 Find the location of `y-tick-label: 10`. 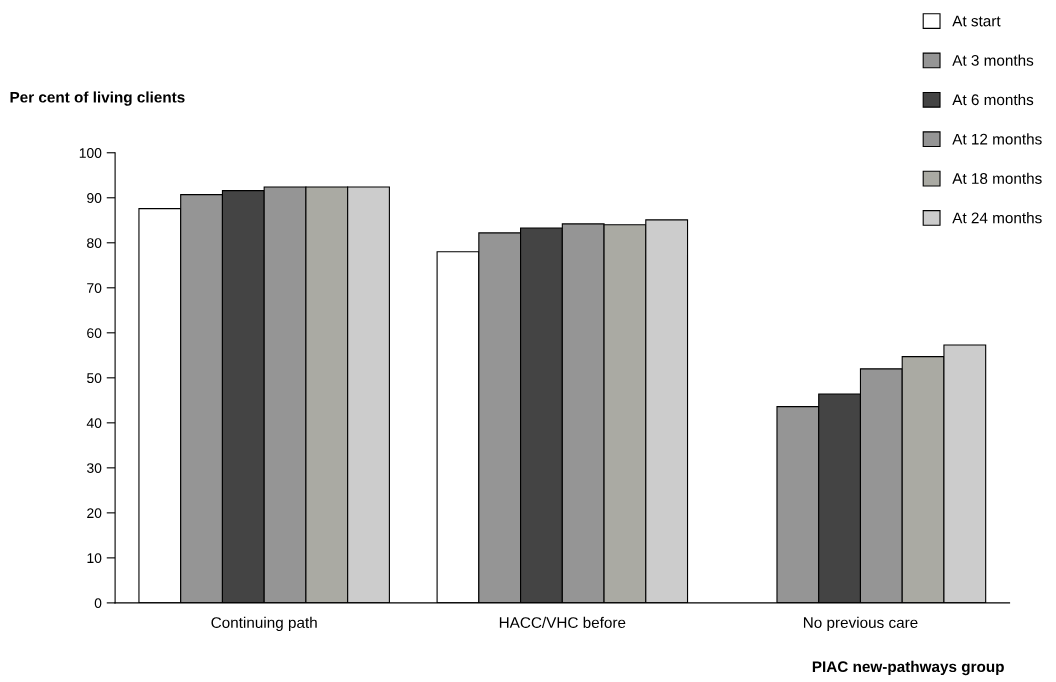

y-tick-label: 10 is located at coordinates (94, 558).